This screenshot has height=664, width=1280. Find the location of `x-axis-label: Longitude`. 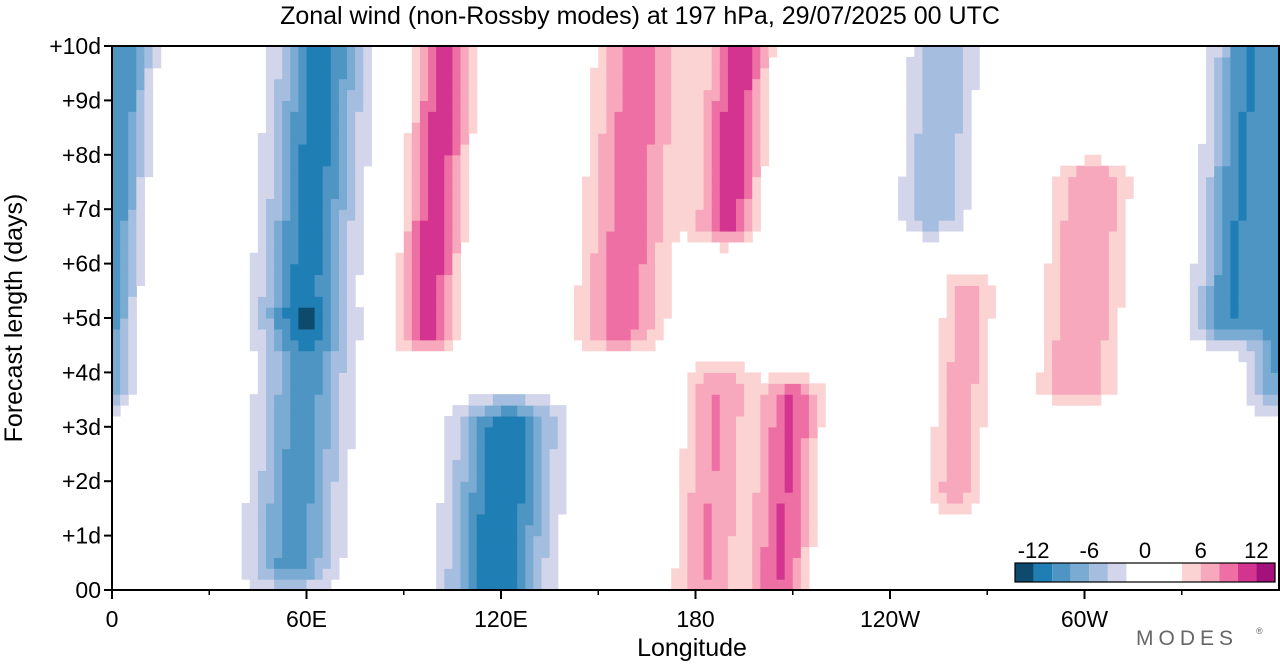

x-axis-label: Longitude is located at coordinates (692, 648).